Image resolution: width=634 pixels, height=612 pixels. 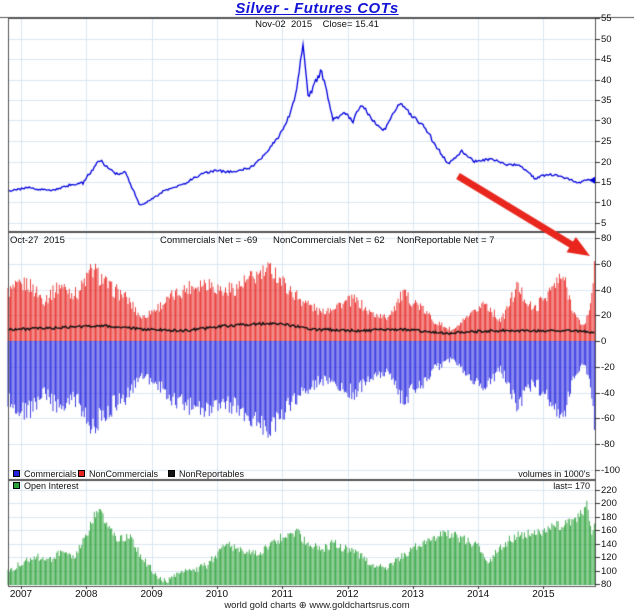 I want to click on cot-y-tick-label: 0, so click(x=604, y=341).